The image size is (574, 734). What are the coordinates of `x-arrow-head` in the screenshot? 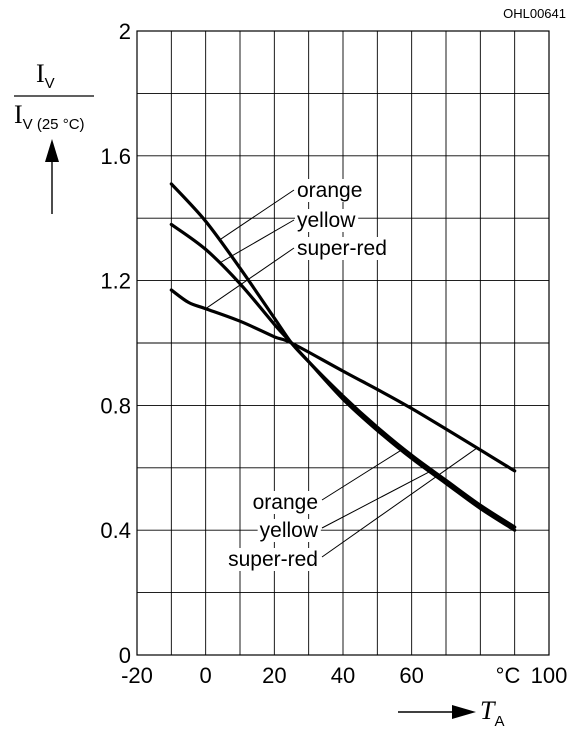 It's located at (464, 712).